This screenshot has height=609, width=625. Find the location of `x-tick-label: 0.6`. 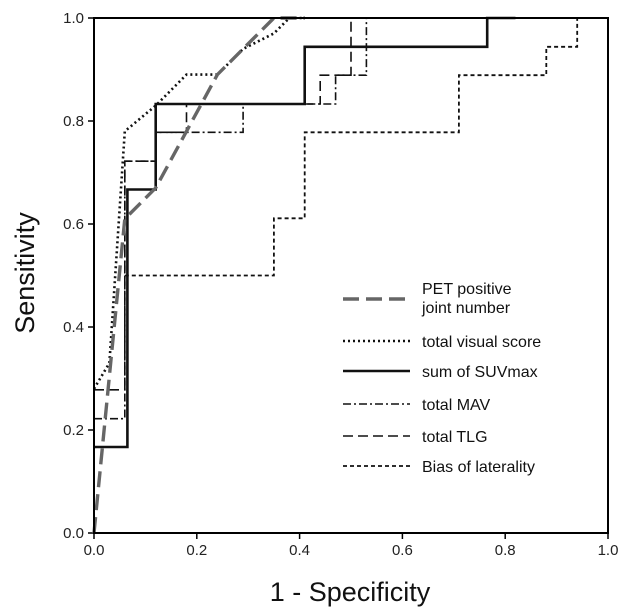

x-tick-label: 0.6 is located at coordinates (402, 550).